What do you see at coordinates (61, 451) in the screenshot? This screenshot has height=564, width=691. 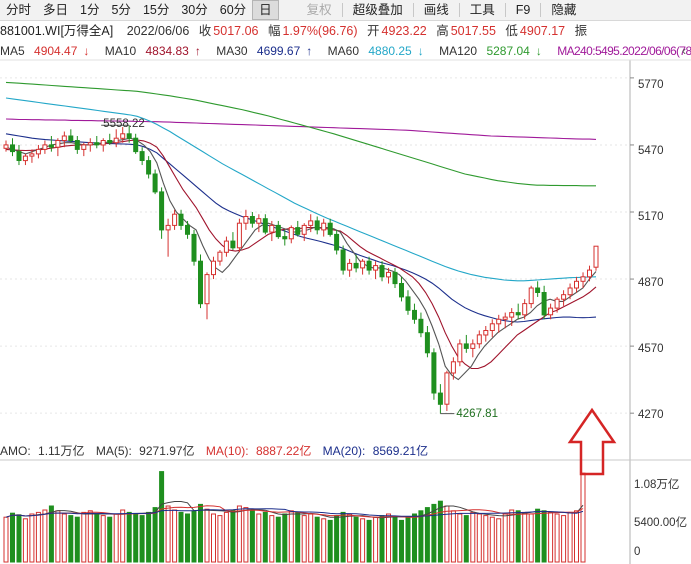 I see `amo-value: 1.11万亿` at bounding box center [61, 451].